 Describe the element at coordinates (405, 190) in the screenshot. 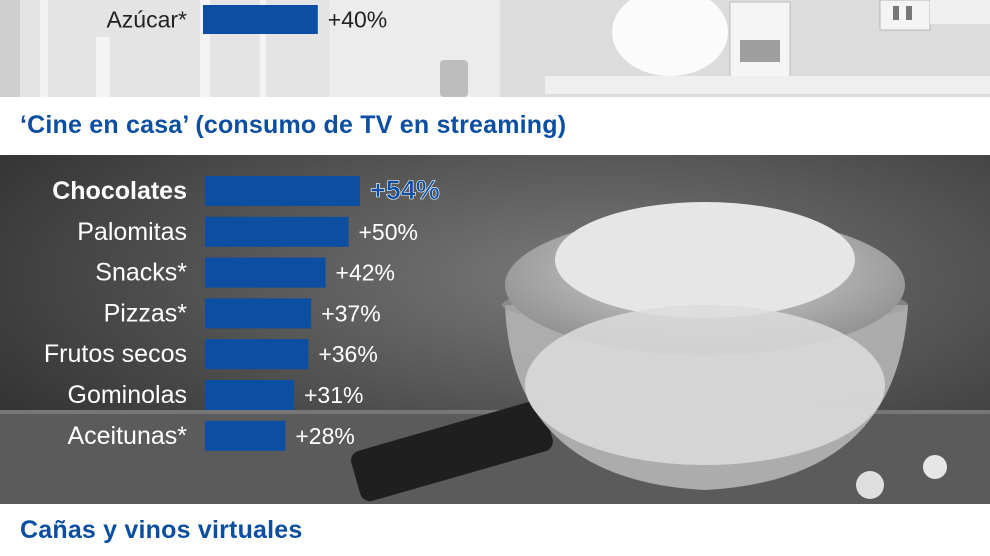

I see `value-label-chocolates: +54%` at that location.